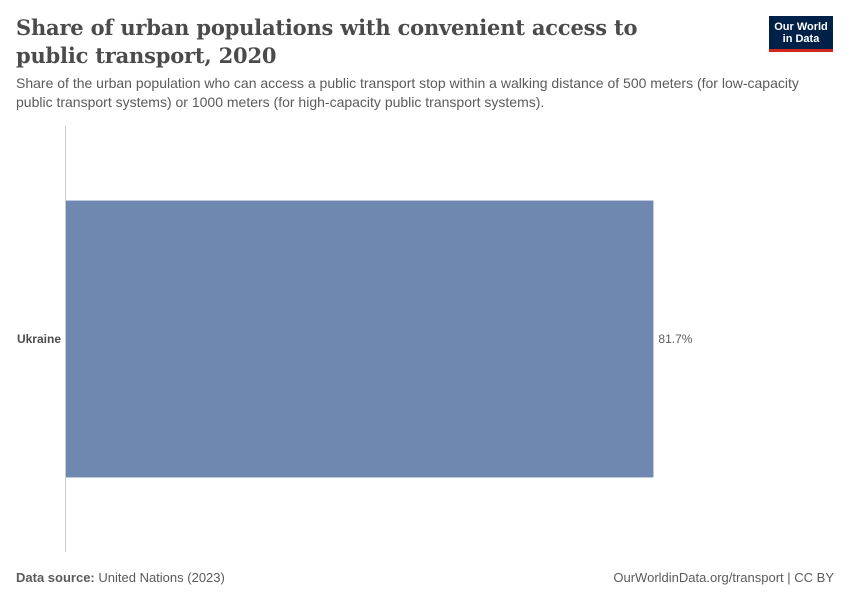 This screenshot has width=850, height=600. I want to click on logo-line-1: Our World, so click(801, 26).